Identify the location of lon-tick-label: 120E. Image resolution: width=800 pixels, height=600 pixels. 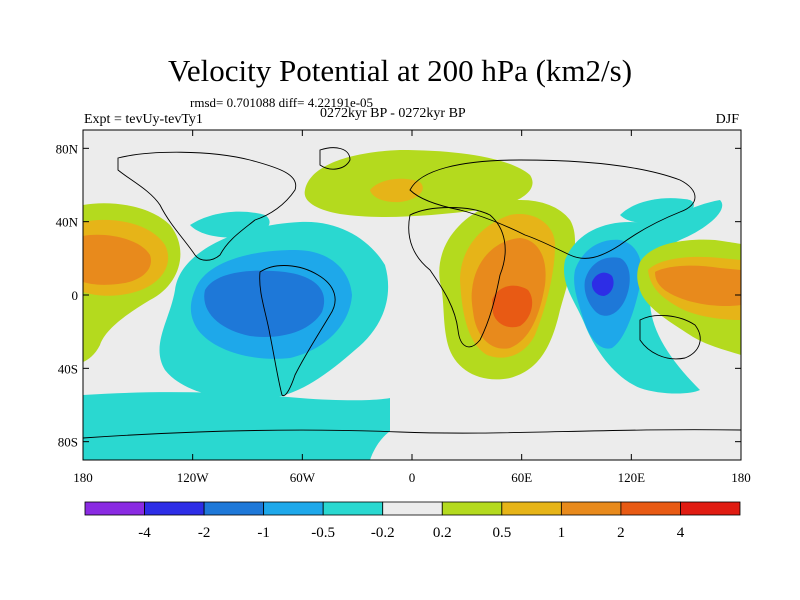
(632, 477).